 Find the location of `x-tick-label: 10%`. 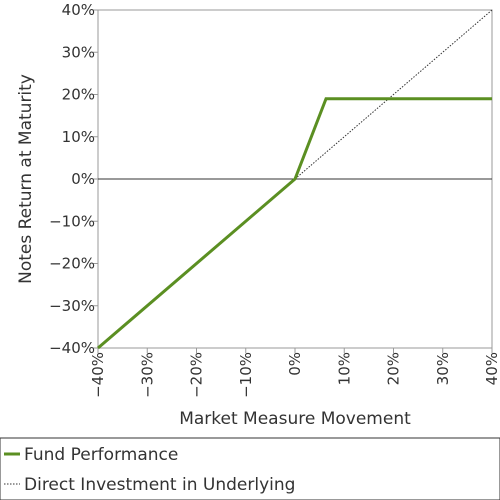

x-tick-label: 10% is located at coordinates (344, 368).